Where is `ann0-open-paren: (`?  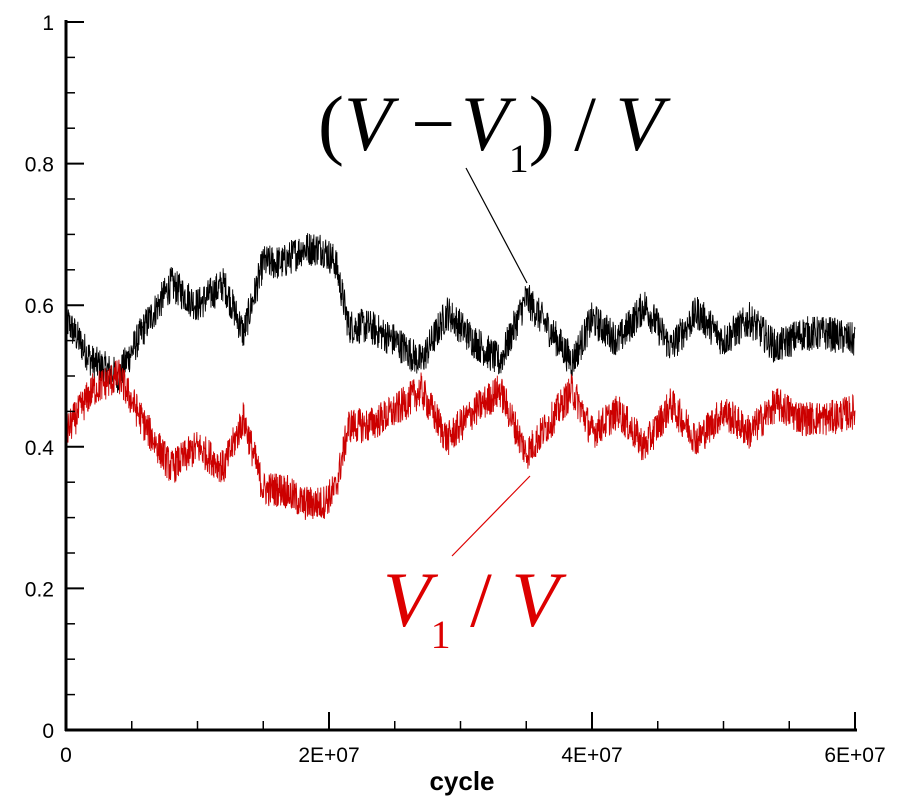 ann0-open-paren: ( is located at coordinates (331, 123).